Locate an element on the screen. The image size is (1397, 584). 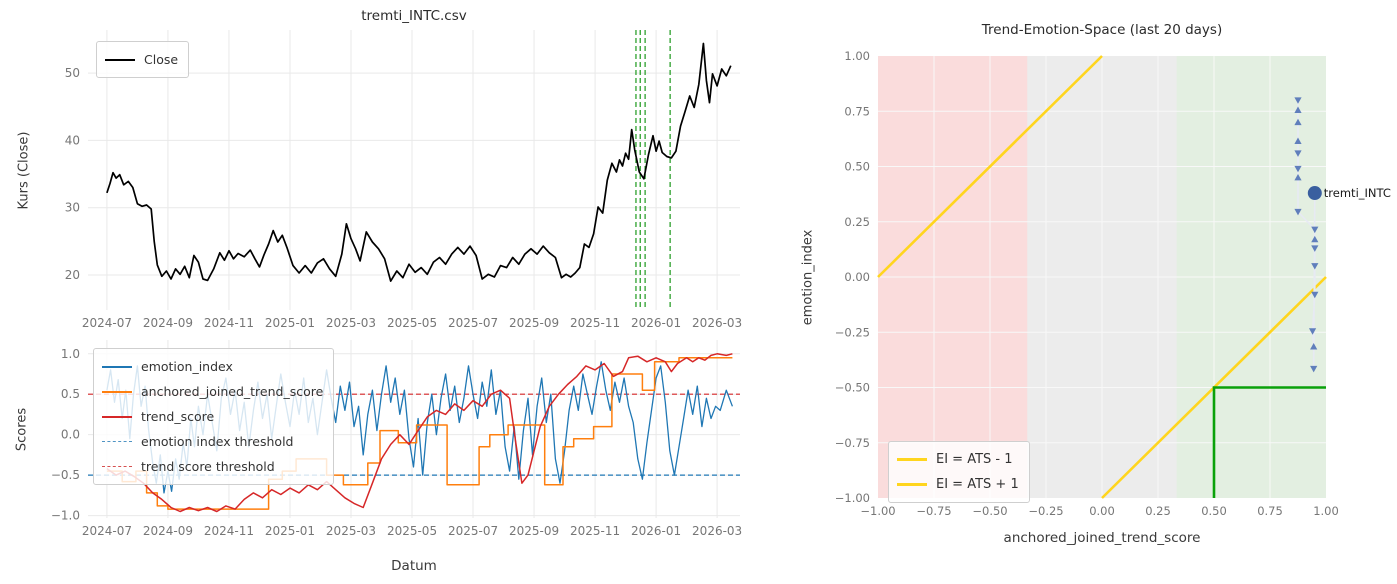
diagonal-line is located at coordinates (990, 166).